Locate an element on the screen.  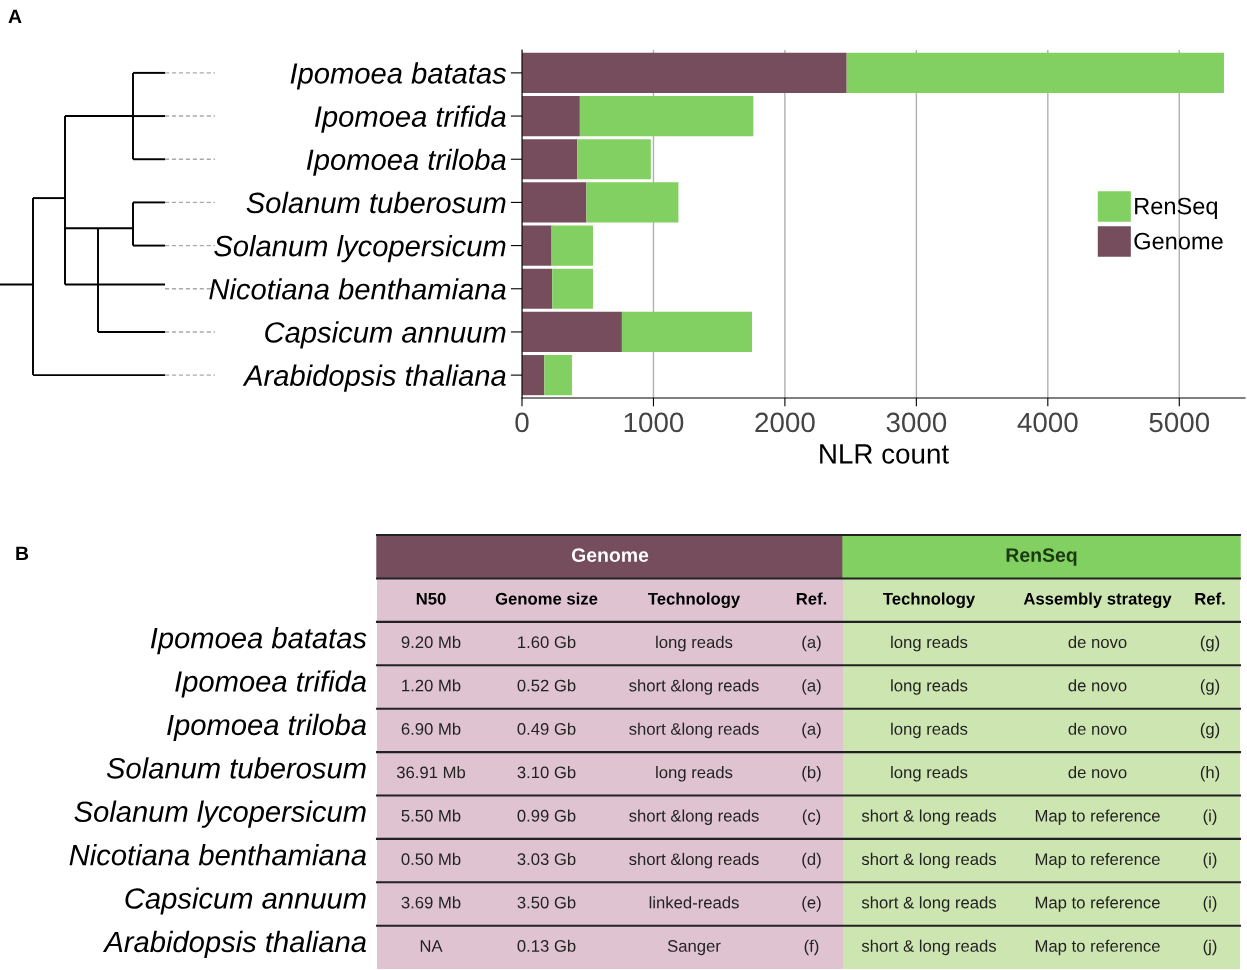
text: 0.13 Gb is located at coordinates (546, 945).